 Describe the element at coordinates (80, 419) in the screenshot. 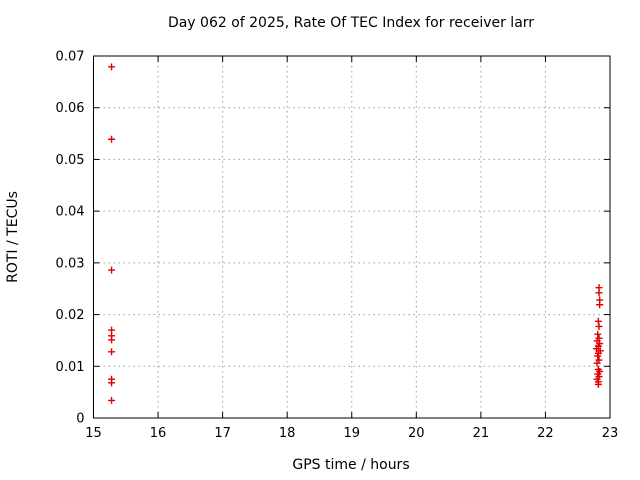

I see `y-tick-label: 0` at that location.